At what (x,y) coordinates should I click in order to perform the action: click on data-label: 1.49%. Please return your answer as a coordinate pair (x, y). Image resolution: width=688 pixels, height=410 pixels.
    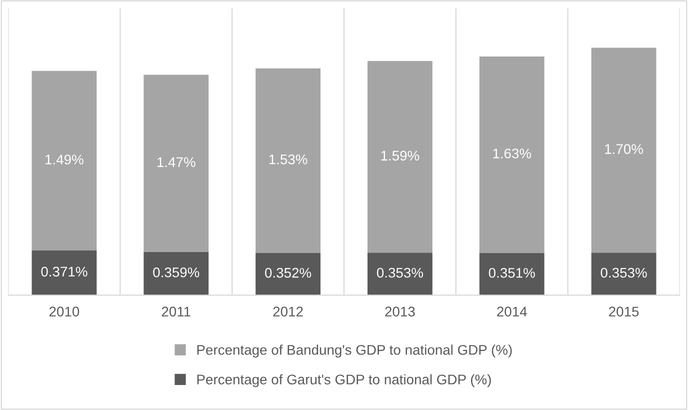
    Looking at the image, I should click on (65, 159).